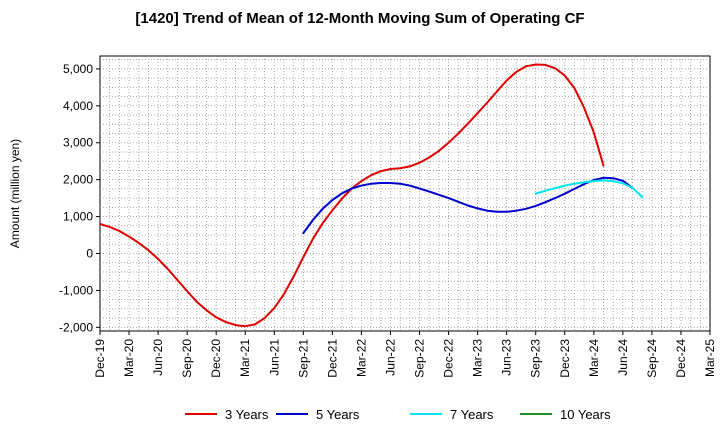 This screenshot has width=720, height=440. Describe the element at coordinates (303, 358) in the screenshot. I see `x-tick-label: Sep-21` at that location.